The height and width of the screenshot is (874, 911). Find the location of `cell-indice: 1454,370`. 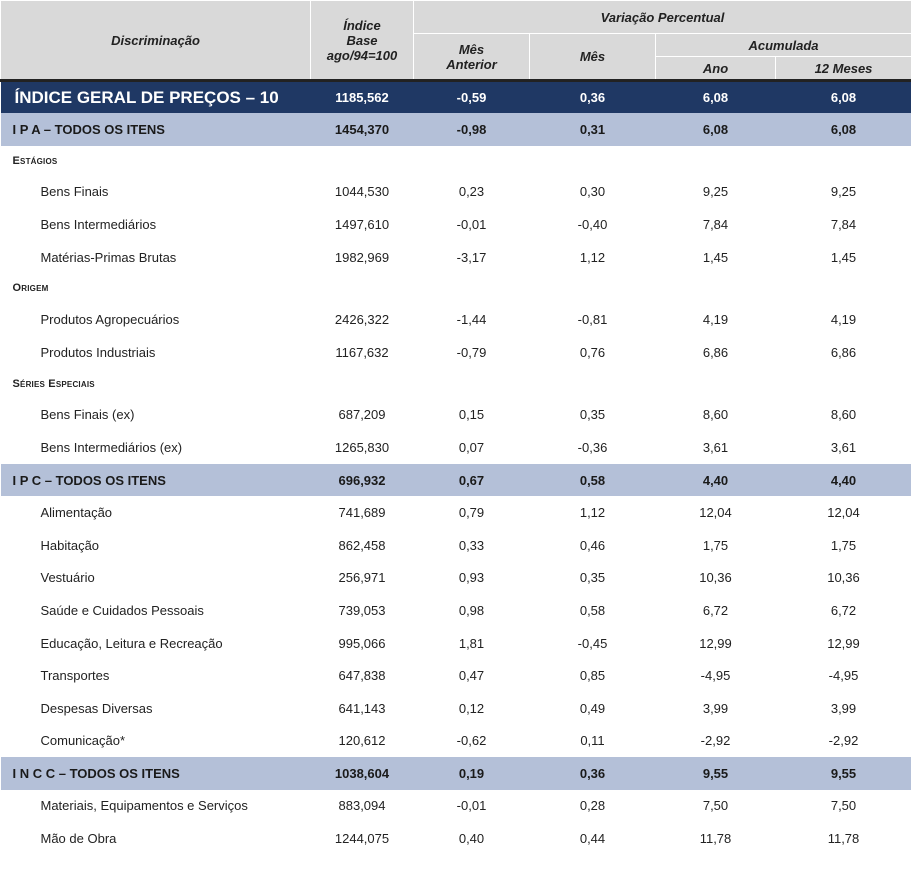

cell-indice: 1454,370 is located at coordinates (362, 129).